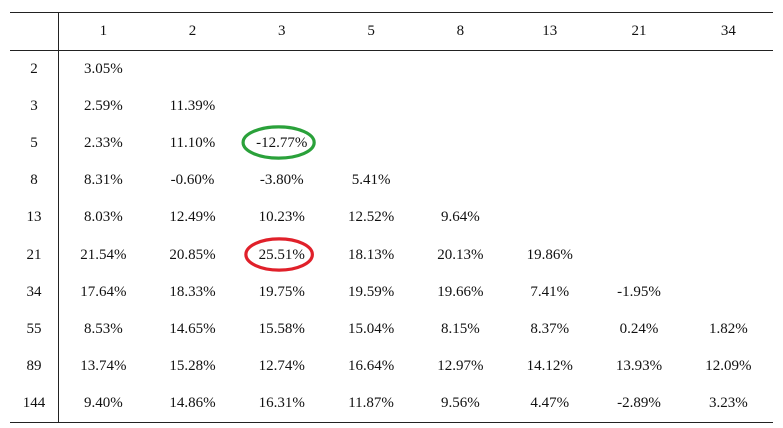  I want to click on cell-text: 1.82%, so click(728, 328).